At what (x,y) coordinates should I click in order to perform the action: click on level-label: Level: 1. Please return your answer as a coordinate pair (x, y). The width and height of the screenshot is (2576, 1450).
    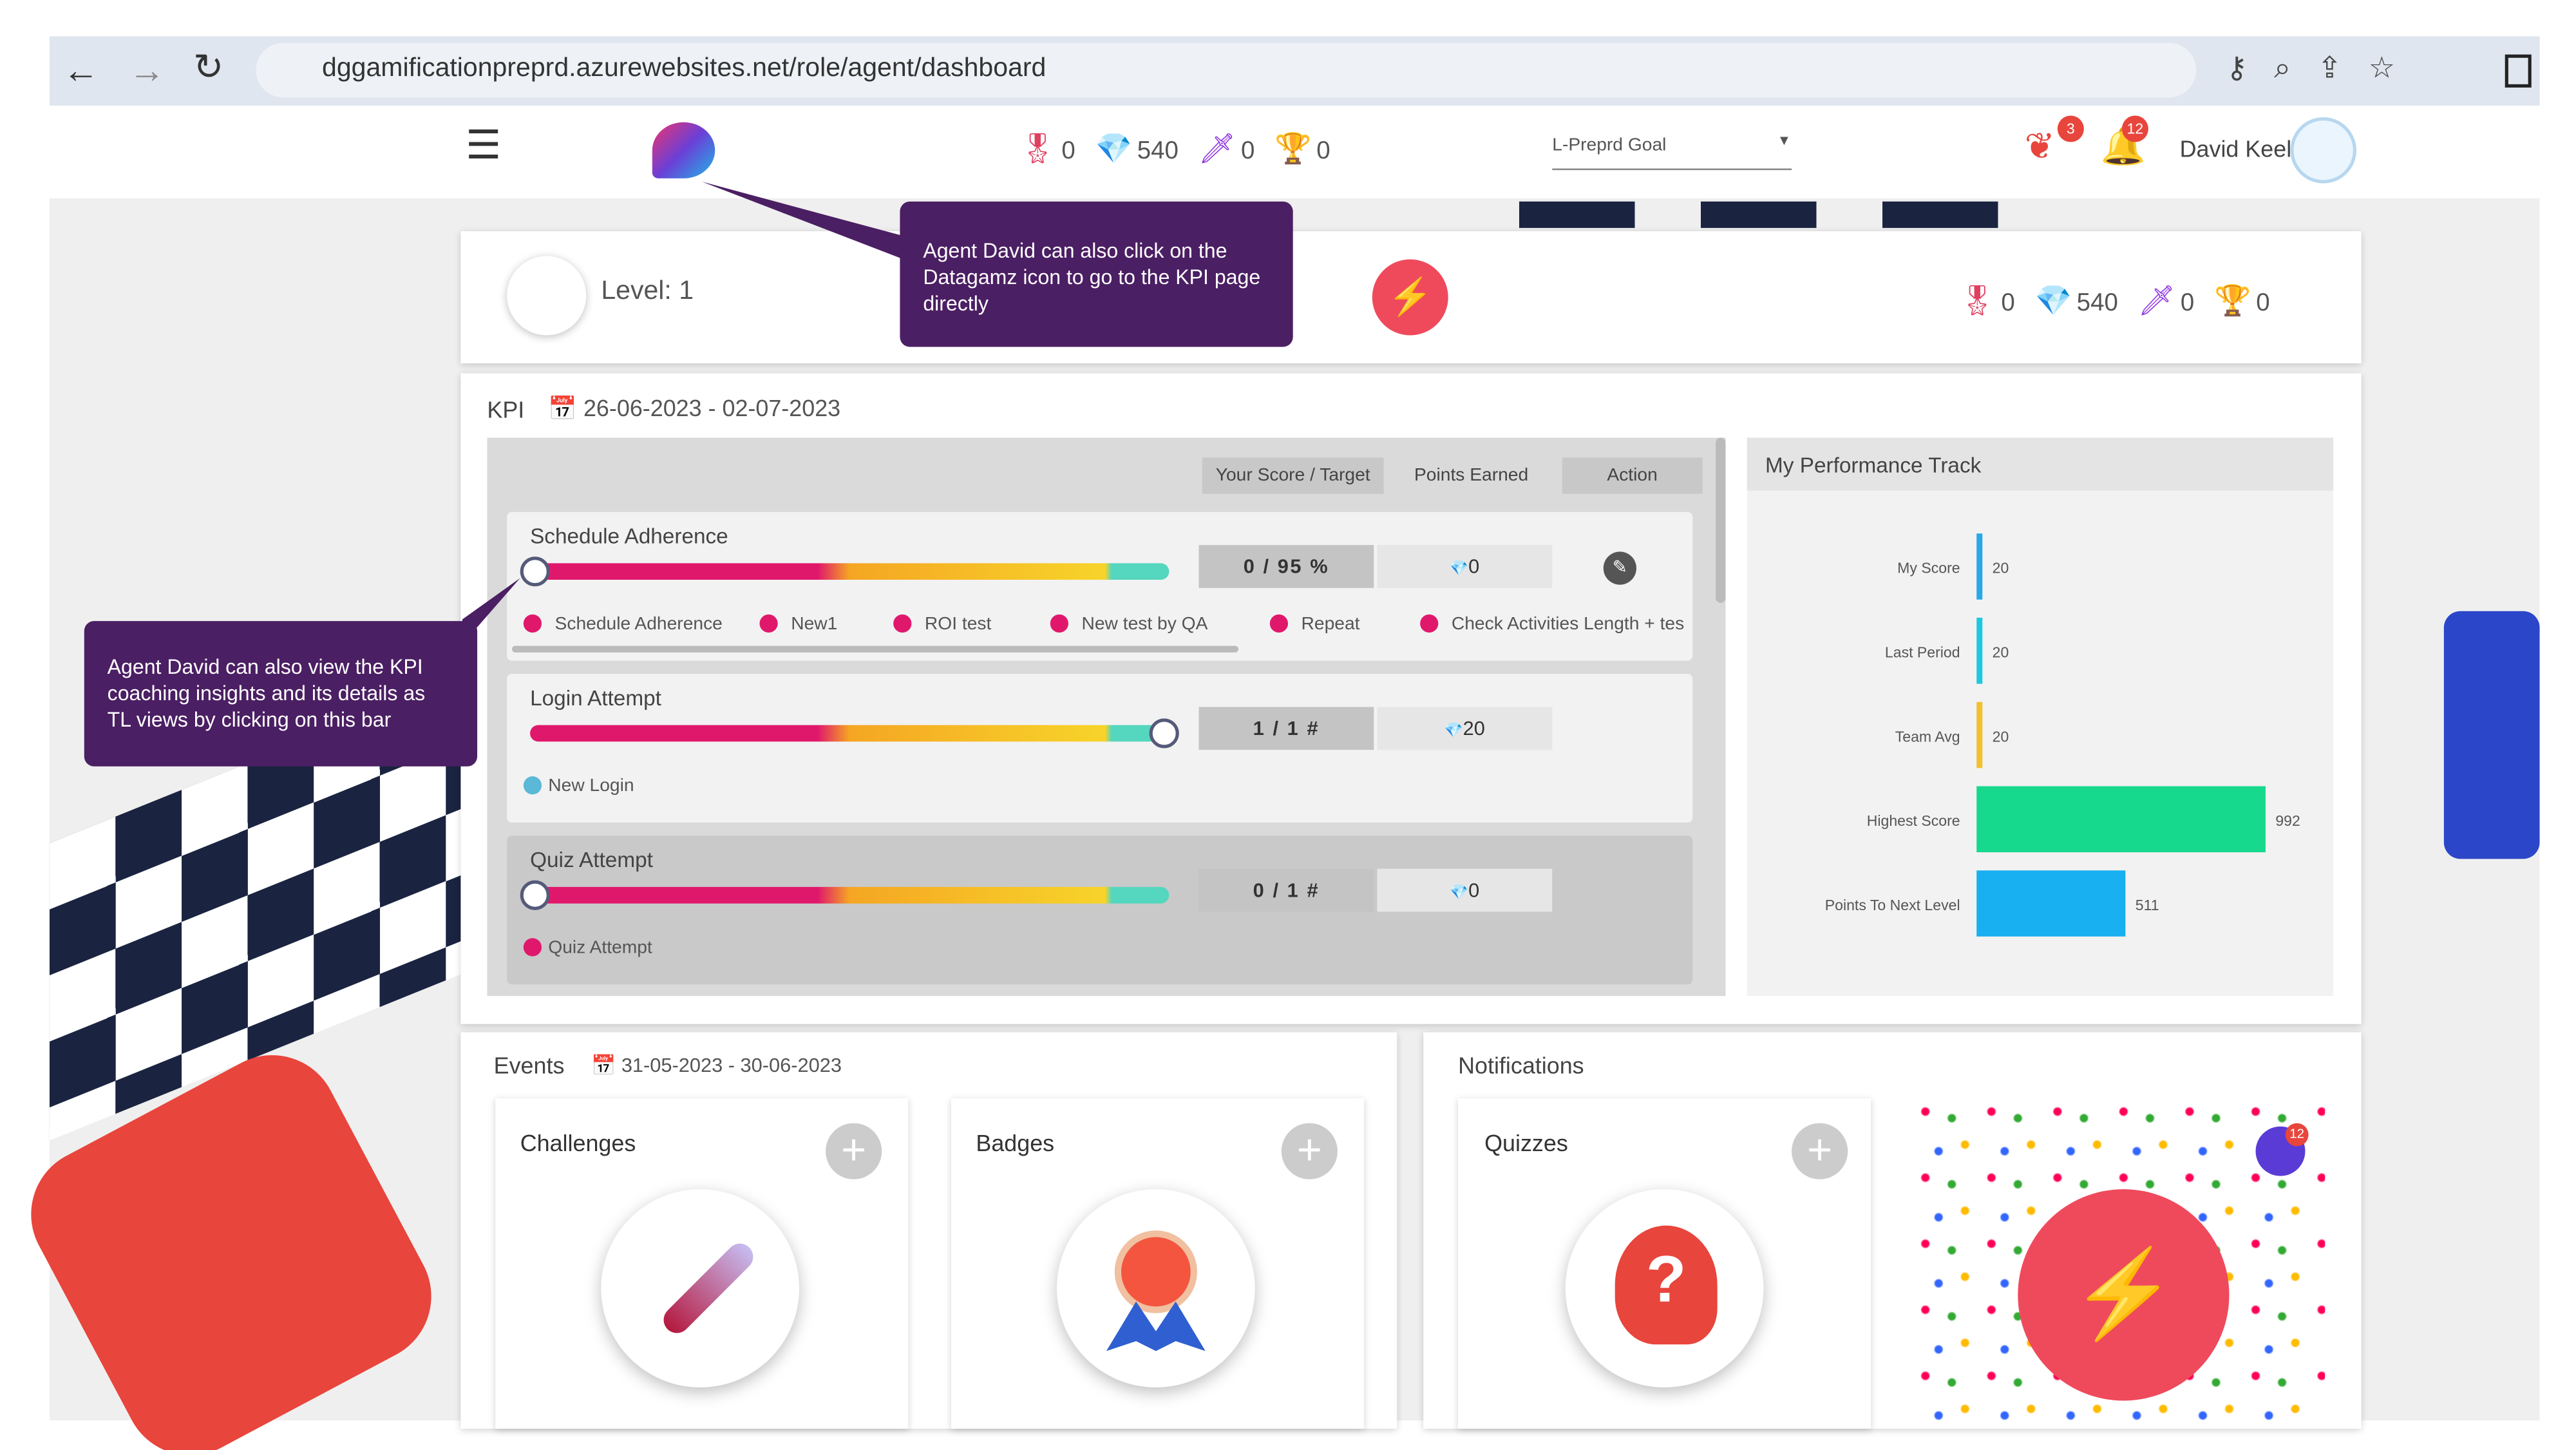
    Looking at the image, I should click on (647, 291).